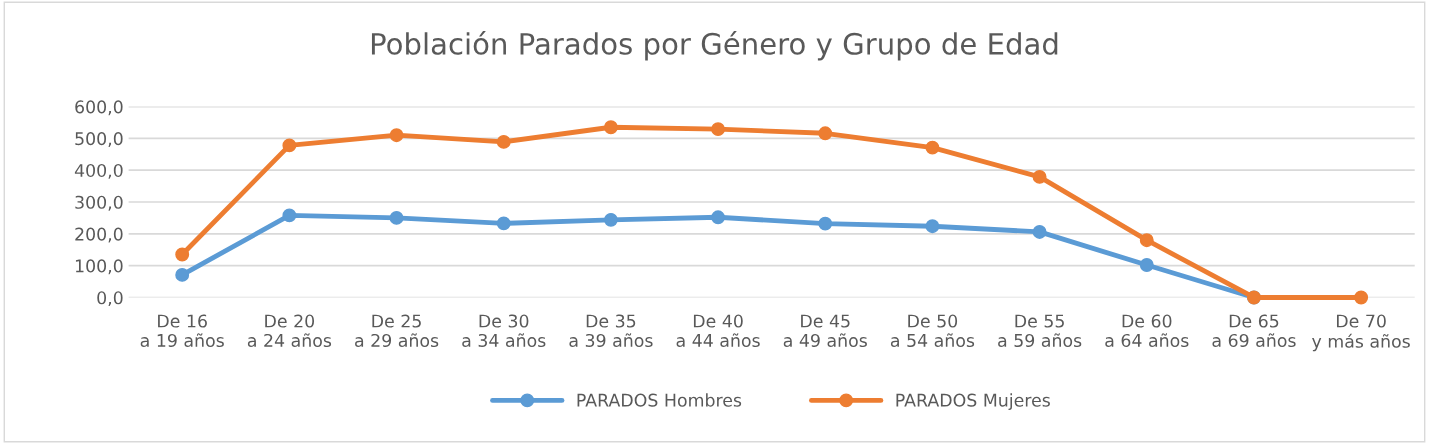 The image size is (1429, 444). Describe the element at coordinates (659, 400) in the screenshot. I see `legend-label: PARADOS Hombres` at that location.